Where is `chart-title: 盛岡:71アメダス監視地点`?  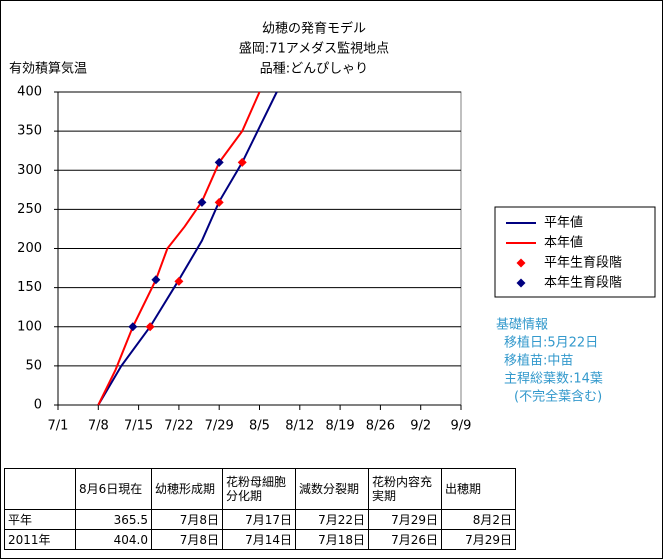
chart-title: 盛岡:71アメダス監視地点 is located at coordinates (314, 49).